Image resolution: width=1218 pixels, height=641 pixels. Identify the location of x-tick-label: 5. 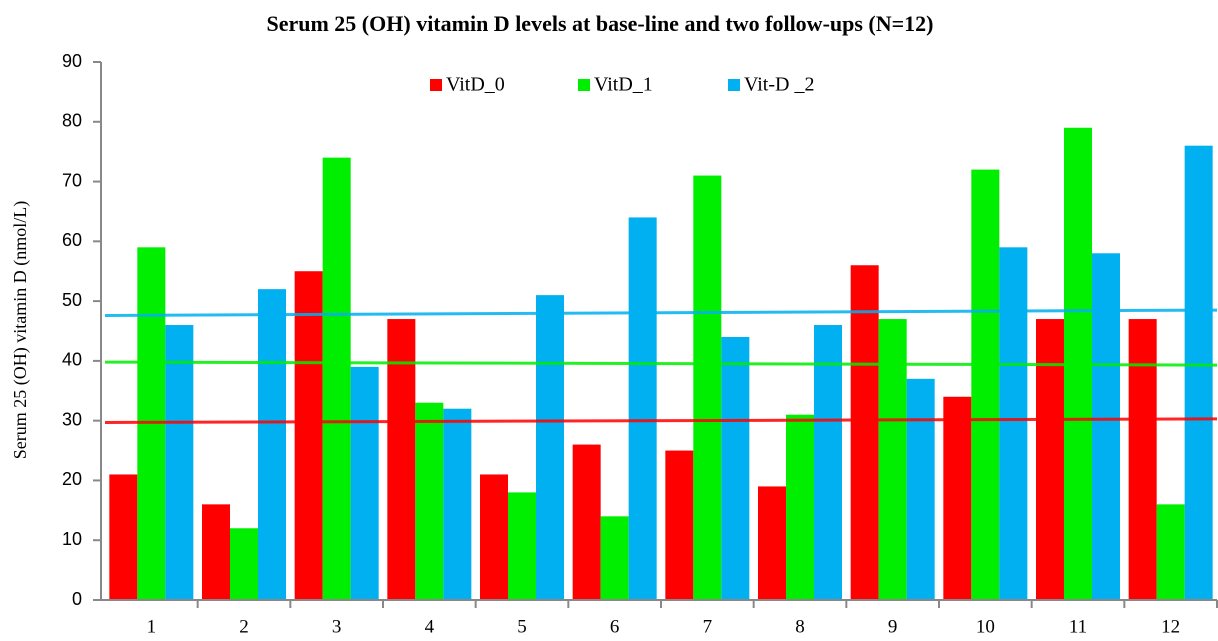
(522, 626).